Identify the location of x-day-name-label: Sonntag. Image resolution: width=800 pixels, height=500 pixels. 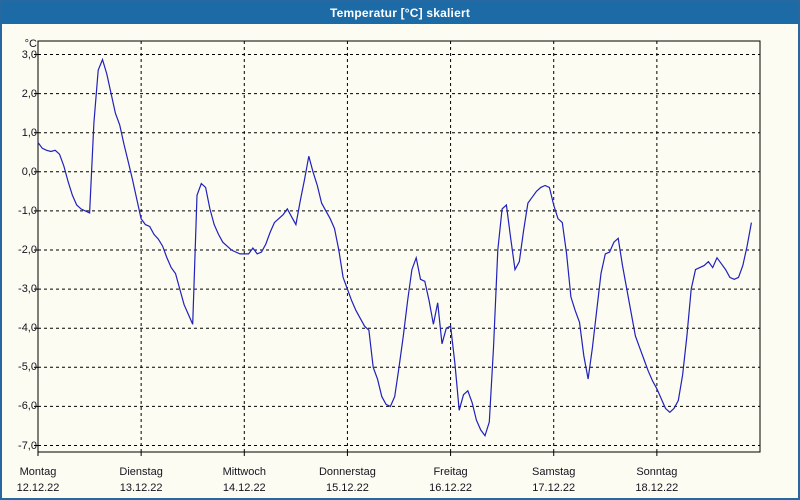
(657, 472).